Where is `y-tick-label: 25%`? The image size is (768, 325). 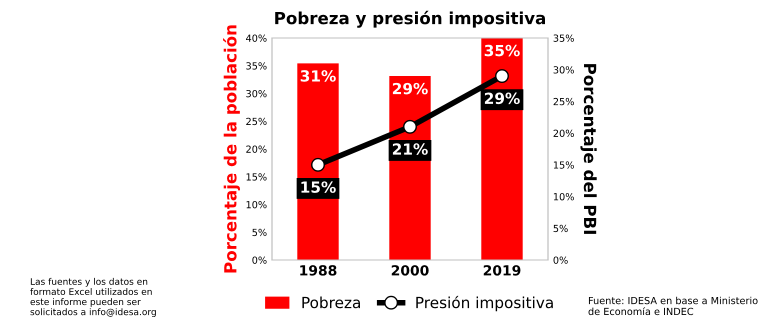
y-tick-label: 25% is located at coordinates (256, 122).